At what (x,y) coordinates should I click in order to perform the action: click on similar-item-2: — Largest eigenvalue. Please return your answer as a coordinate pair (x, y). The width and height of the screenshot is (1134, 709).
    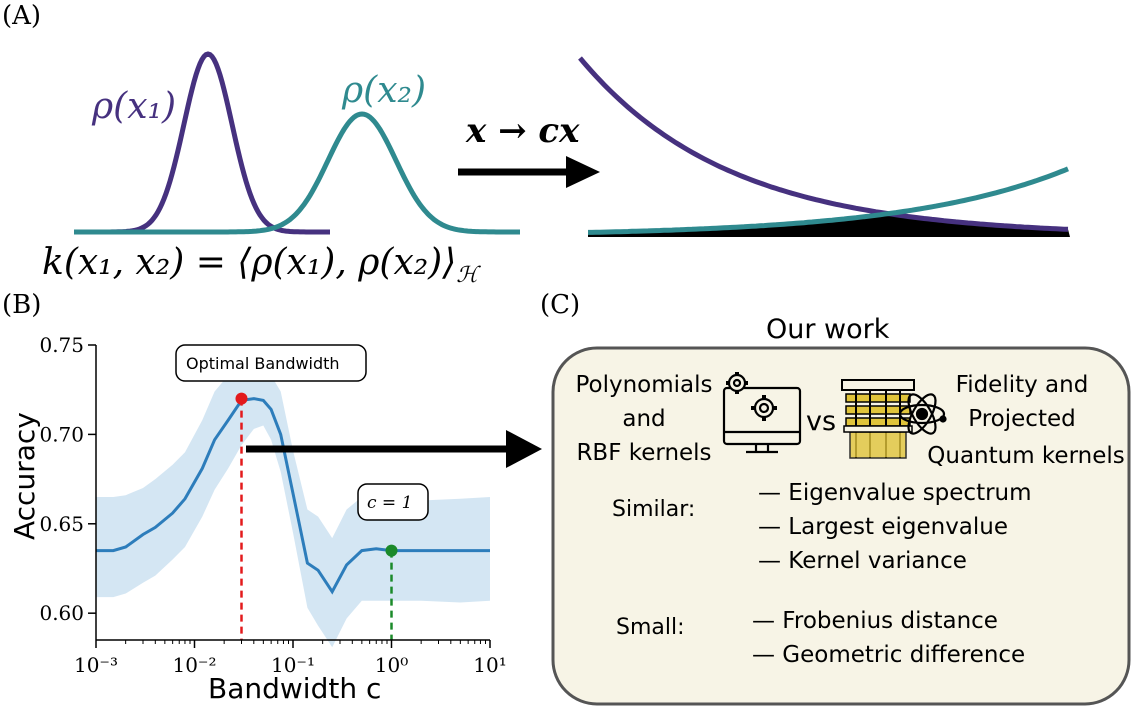
    Looking at the image, I should click on (883, 527).